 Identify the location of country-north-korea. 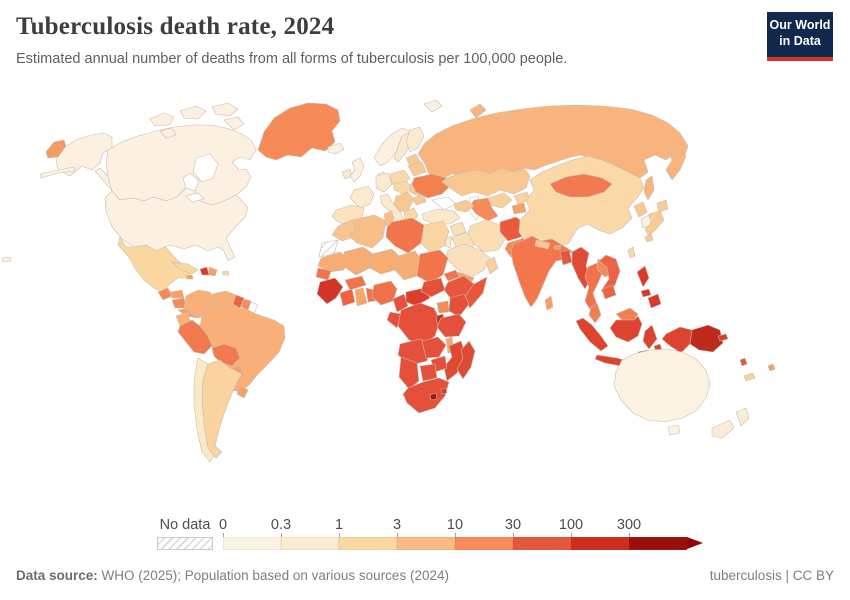
(640, 209).